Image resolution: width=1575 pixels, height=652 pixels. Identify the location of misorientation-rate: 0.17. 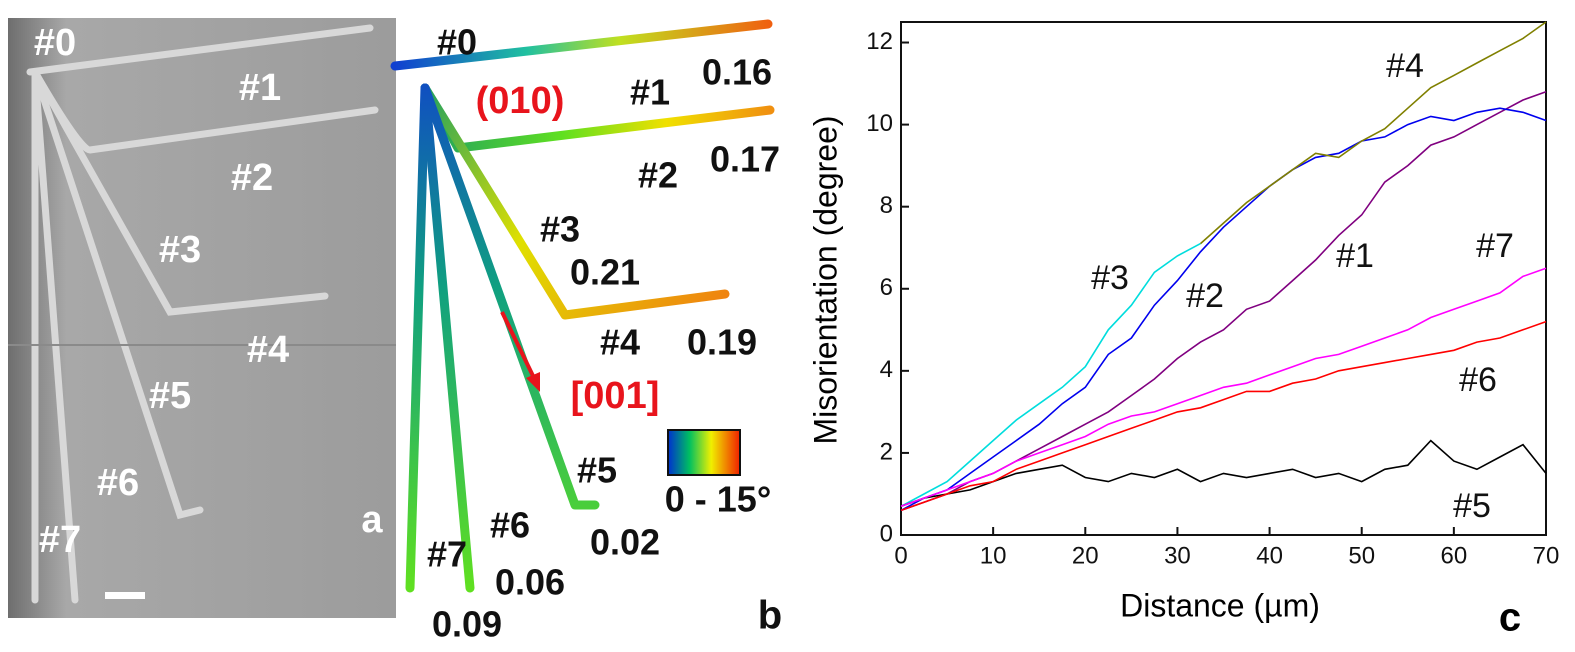
(745, 159).